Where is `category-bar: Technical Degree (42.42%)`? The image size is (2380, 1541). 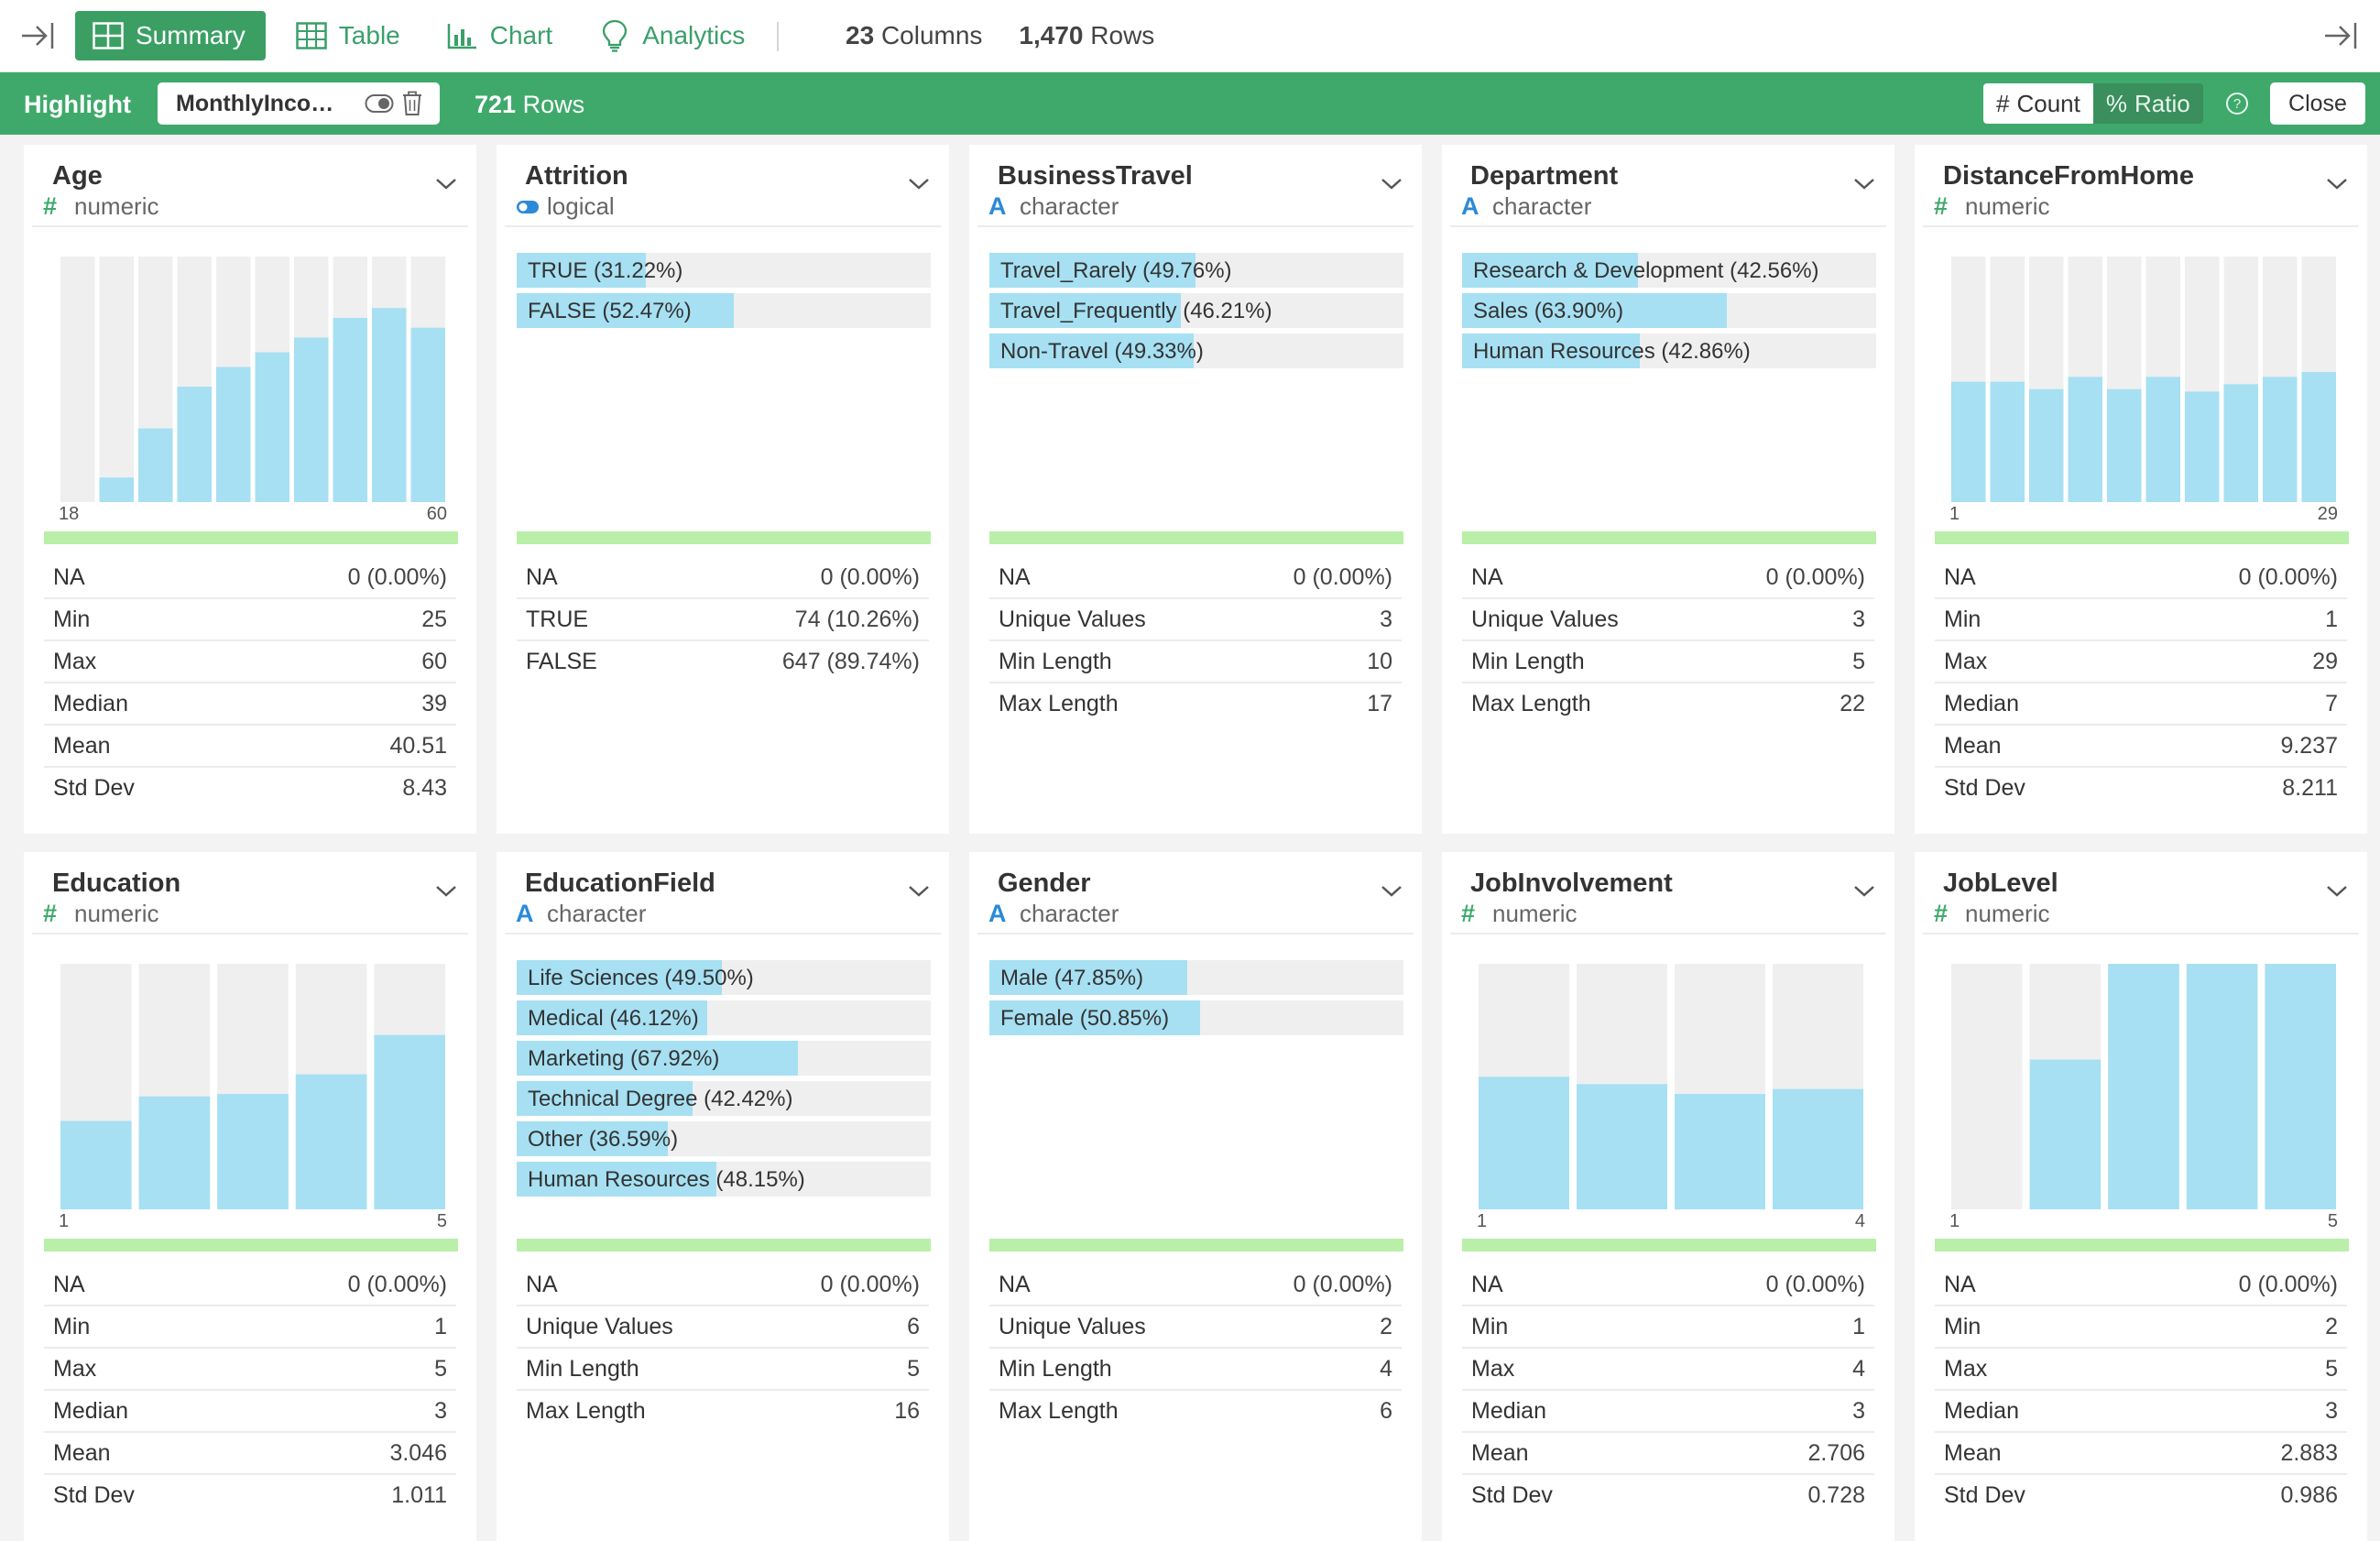
category-bar: Technical Degree (42.42%) is located at coordinates (724, 1099).